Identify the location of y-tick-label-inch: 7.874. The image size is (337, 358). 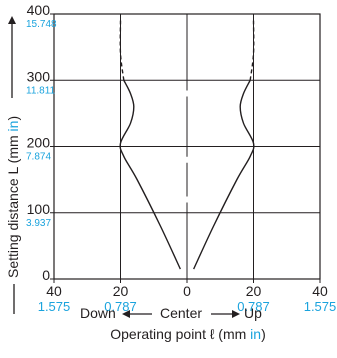
(38, 157).